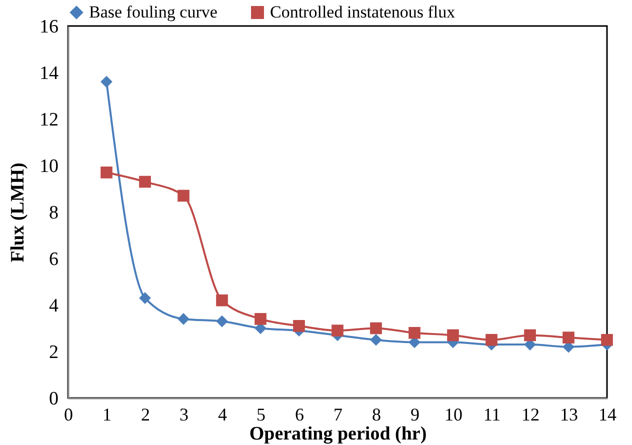 Image resolution: width=632 pixels, height=445 pixels. Describe the element at coordinates (492, 414) in the screenshot. I see `x-tick-label: 11` at that location.